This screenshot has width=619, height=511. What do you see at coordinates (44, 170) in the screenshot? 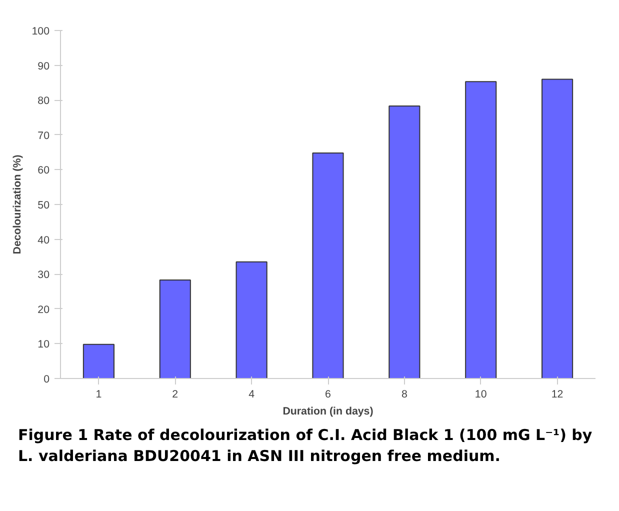
I see `y-tick-label: 60` at bounding box center [44, 170].